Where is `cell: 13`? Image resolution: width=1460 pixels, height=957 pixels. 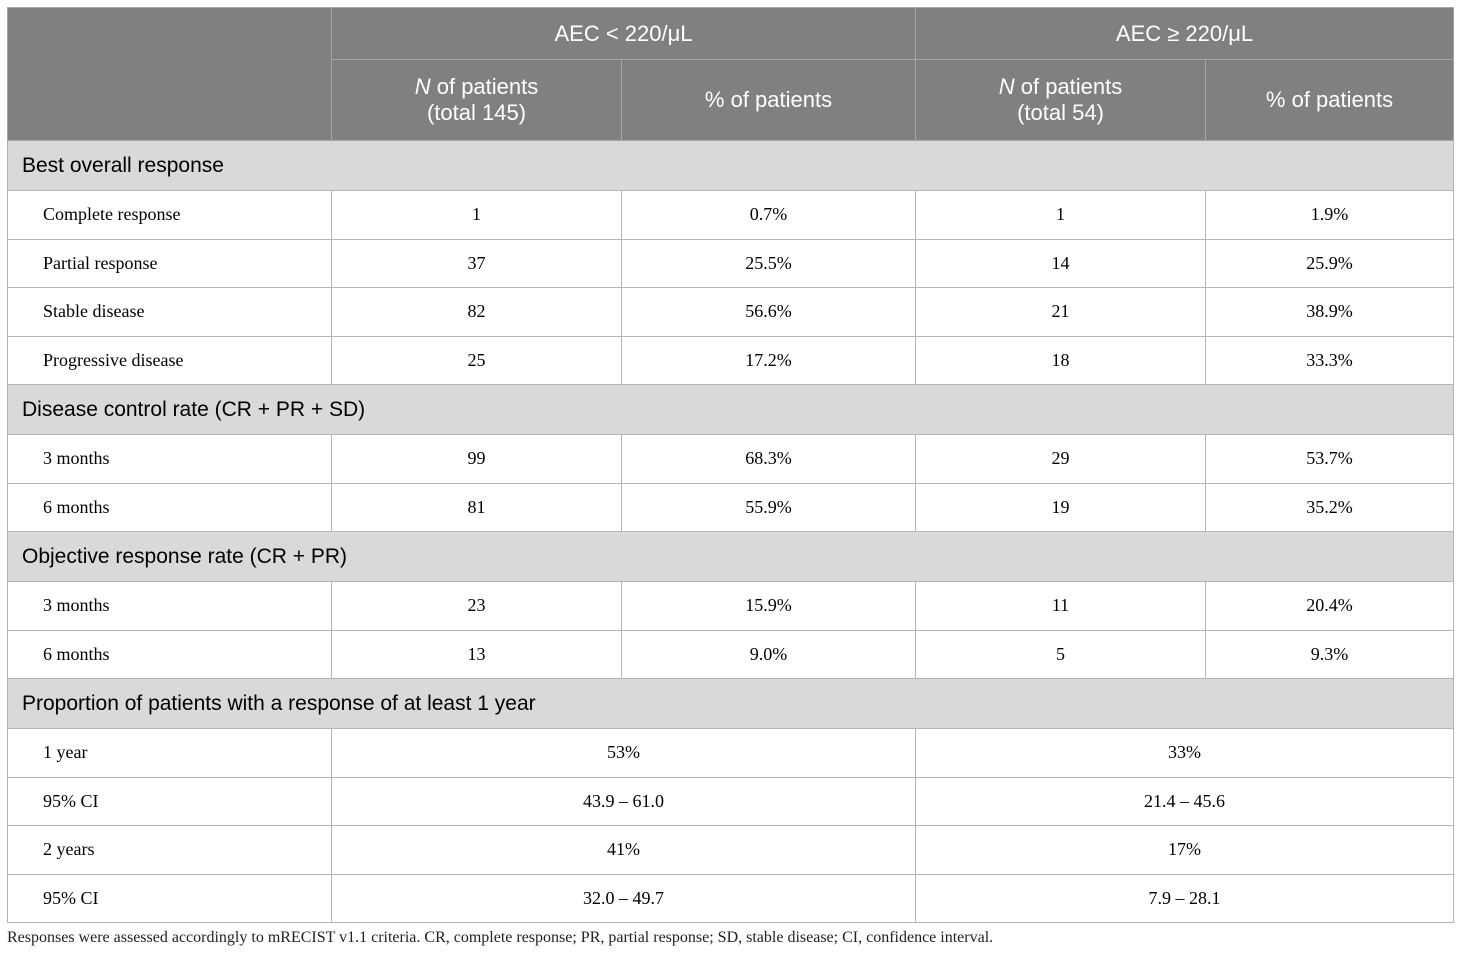
cell: 13 is located at coordinates (476, 654).